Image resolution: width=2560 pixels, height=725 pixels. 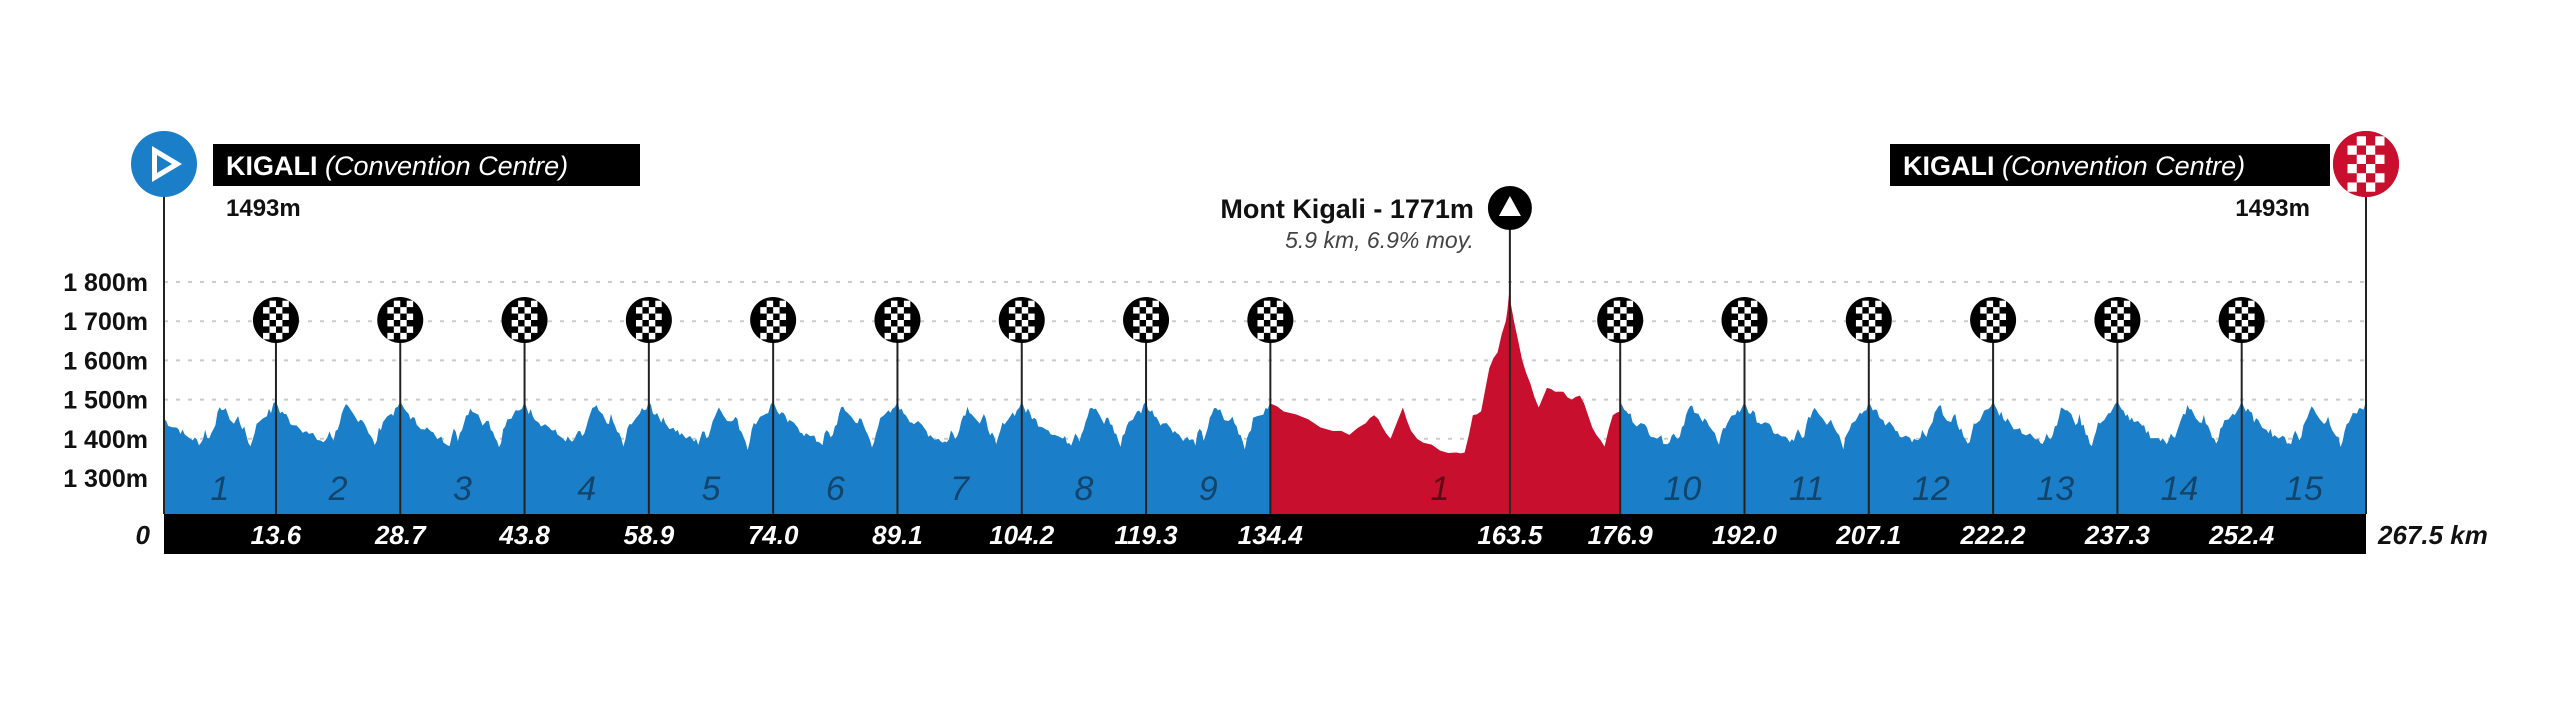 I want to click on lap-number: 9, so click(x=1208, y=489).